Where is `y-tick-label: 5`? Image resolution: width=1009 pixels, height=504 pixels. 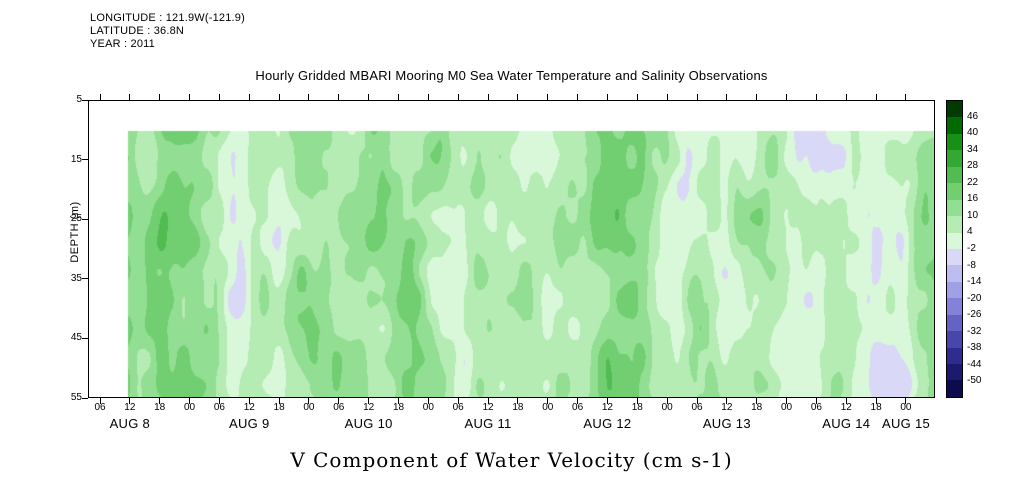
y-tick-label: 5 is located at coordinates (79, 99).